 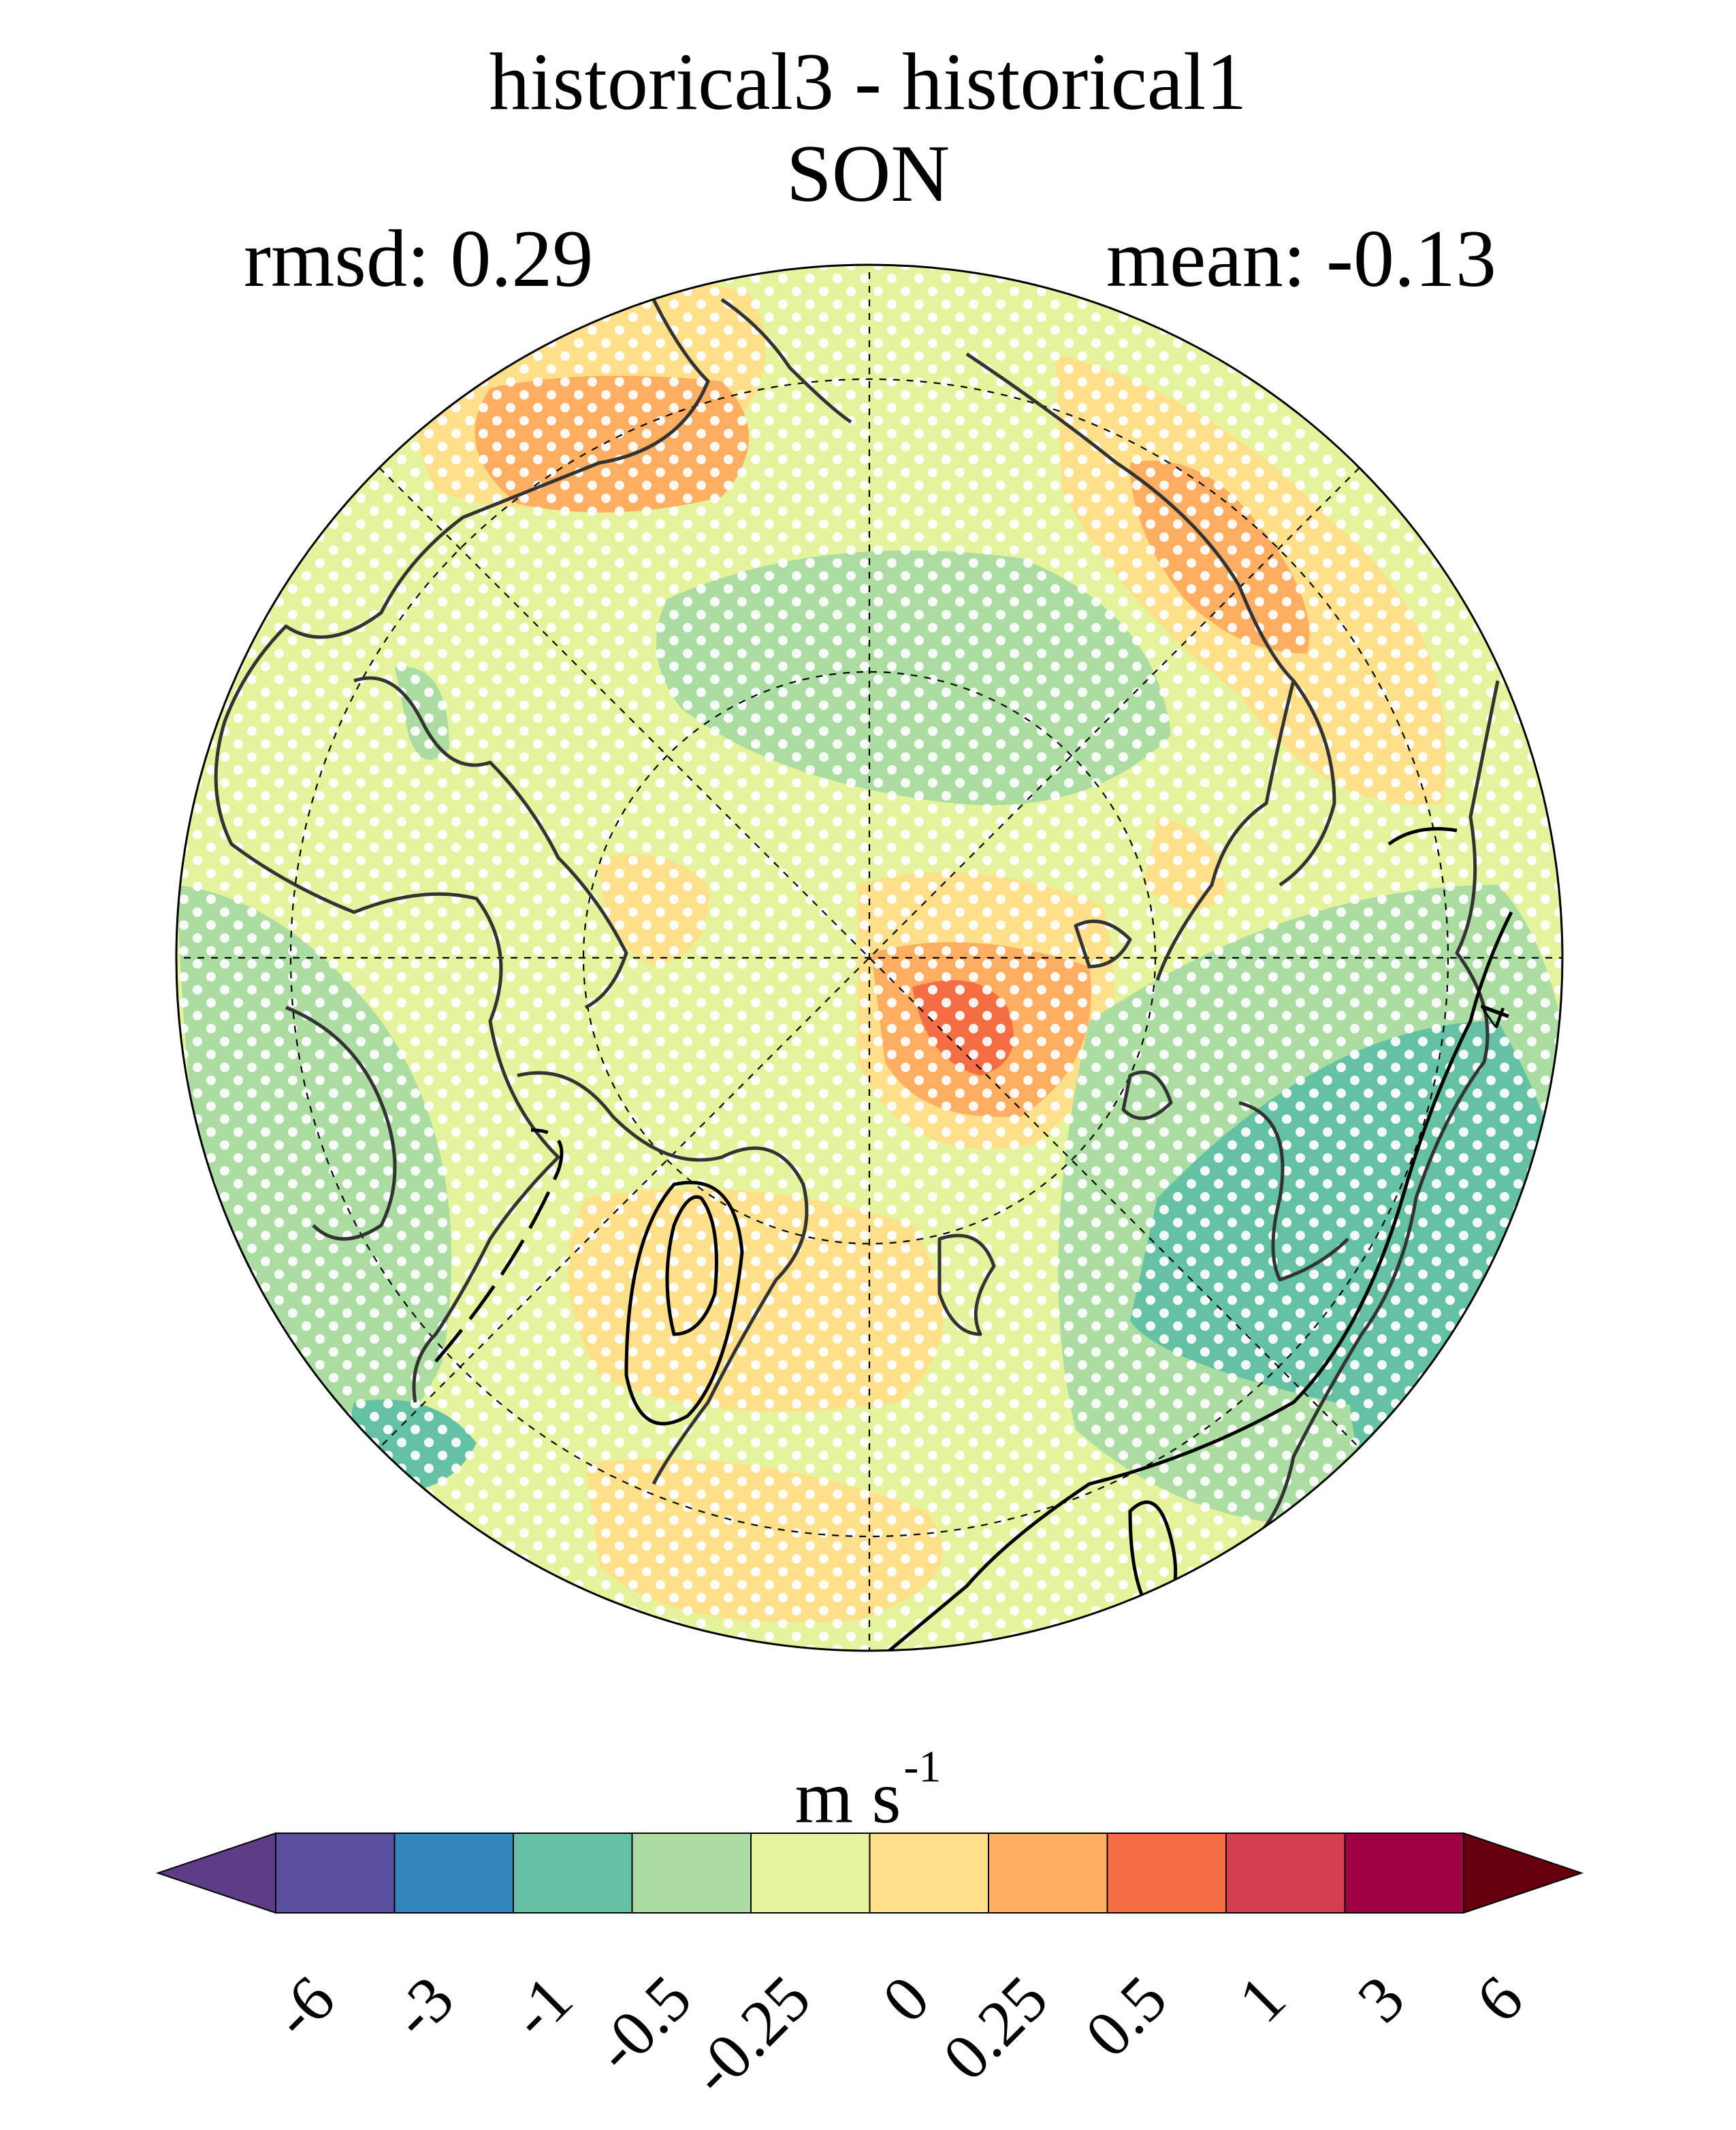 What do you see at coordinates (868, 81) in the screenshot?
I see `figure-title: historical3 - historical1` at bounding box center [868, 81].